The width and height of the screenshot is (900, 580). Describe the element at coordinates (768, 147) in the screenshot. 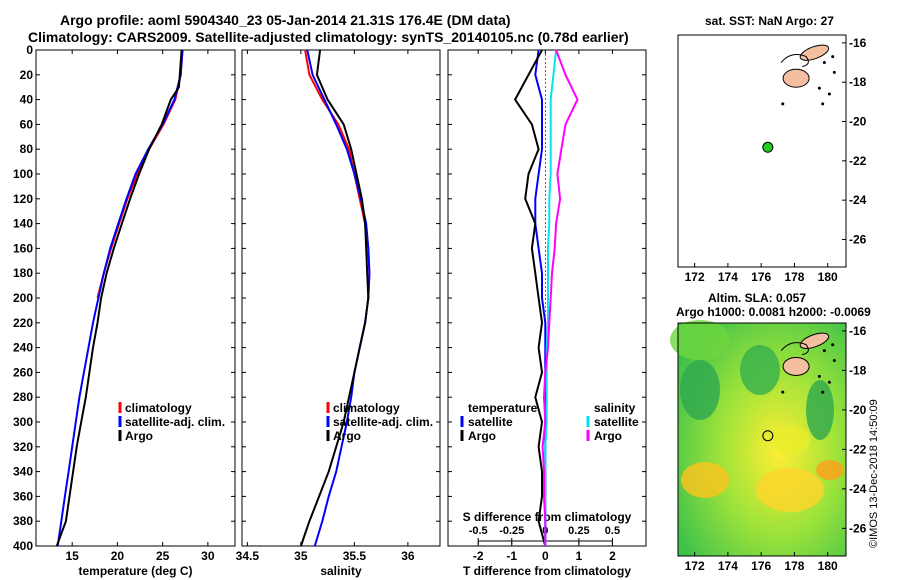

I see `sst-map-argo-marker` at that location.